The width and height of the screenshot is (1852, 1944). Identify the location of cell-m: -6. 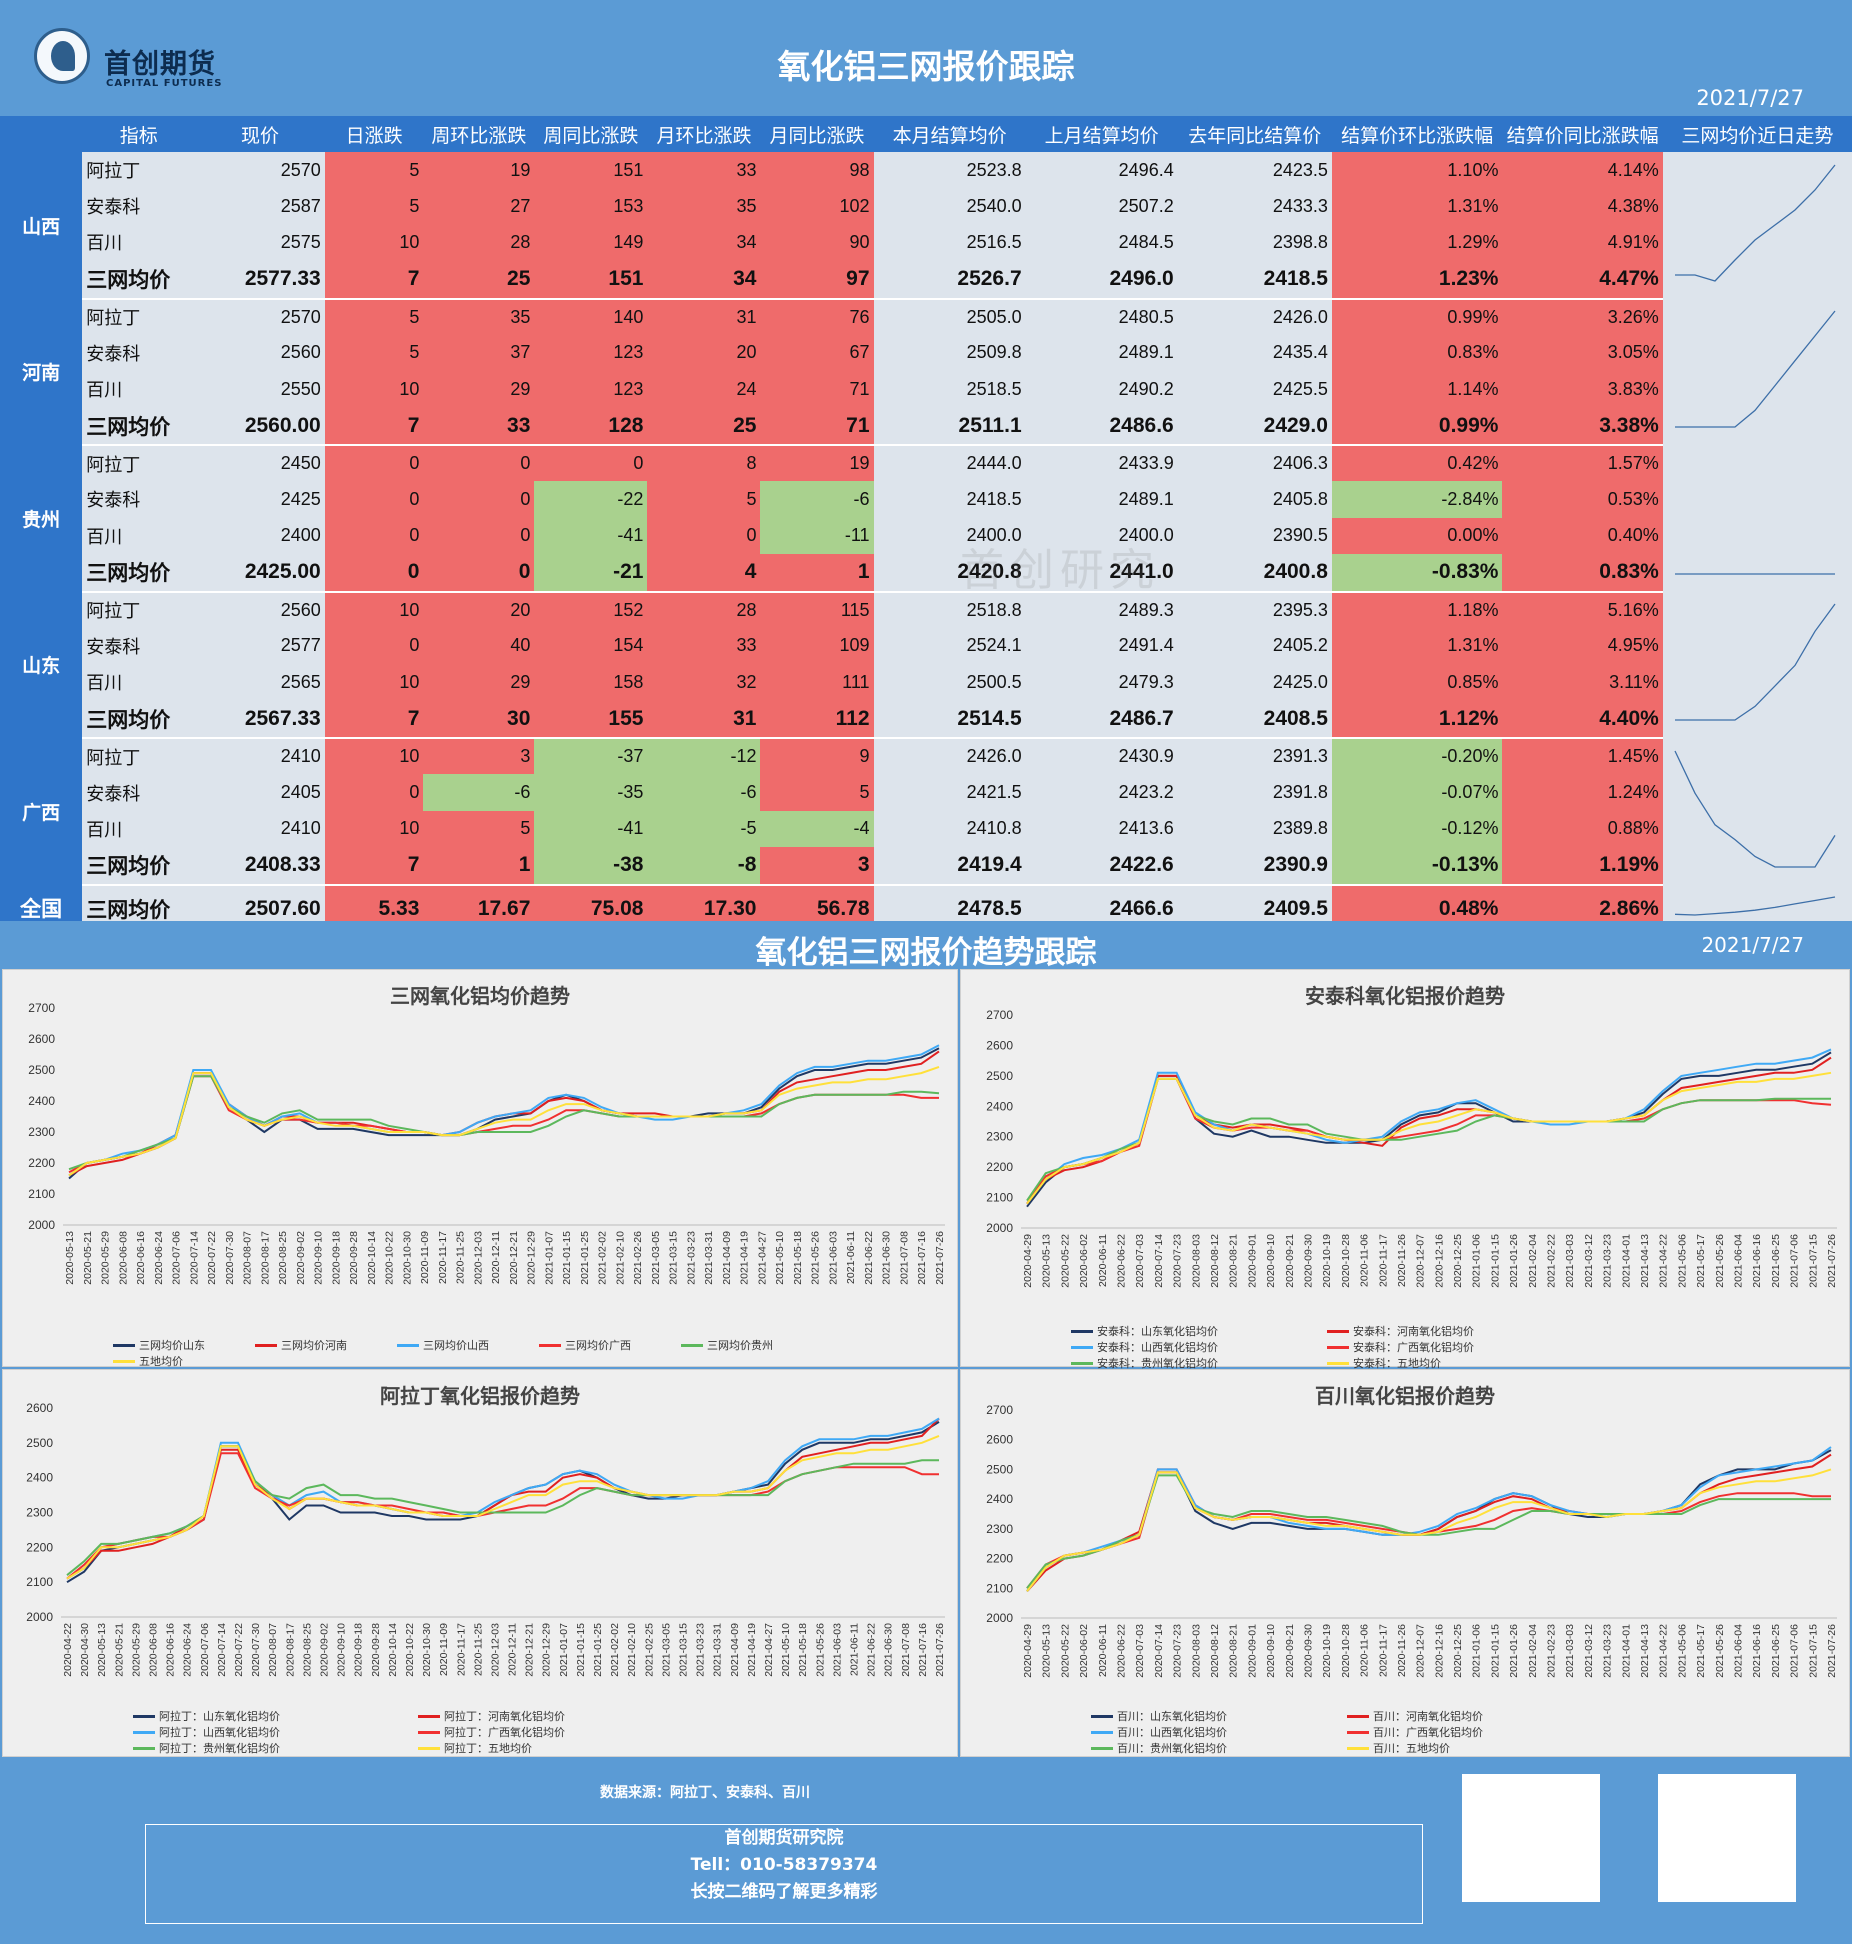
(704, 792).